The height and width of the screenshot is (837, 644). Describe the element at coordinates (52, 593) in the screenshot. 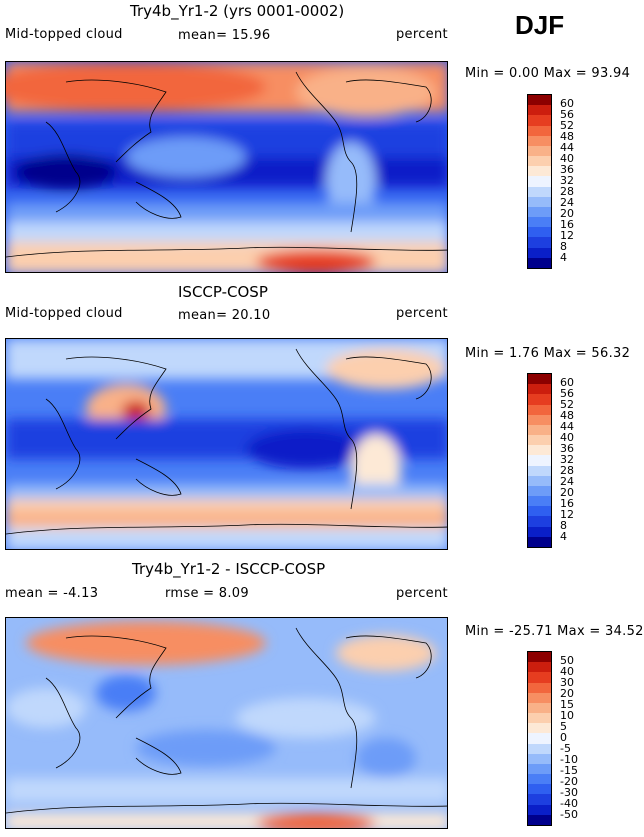

I see `panel-3-mean-label: mean = -4.13` at that location.